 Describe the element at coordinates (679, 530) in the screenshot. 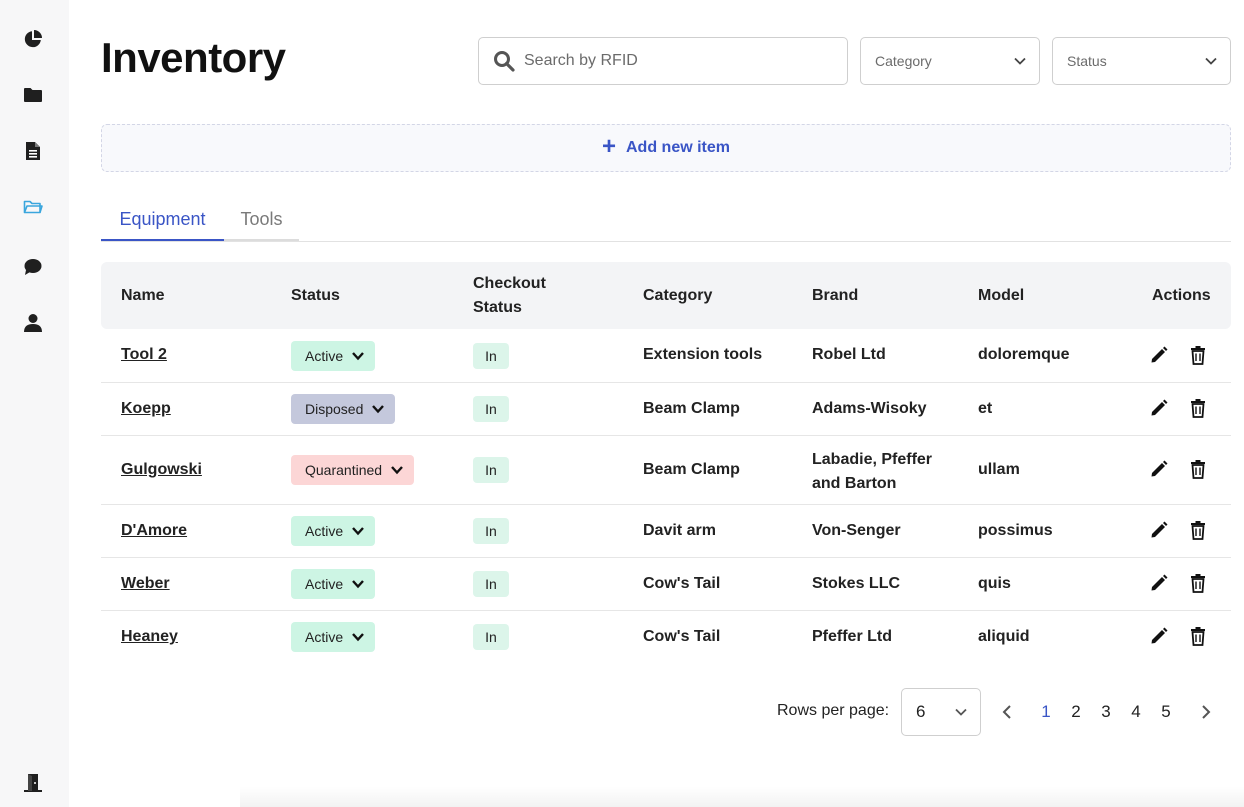

I see `category-cell: Davit arm` at that location.